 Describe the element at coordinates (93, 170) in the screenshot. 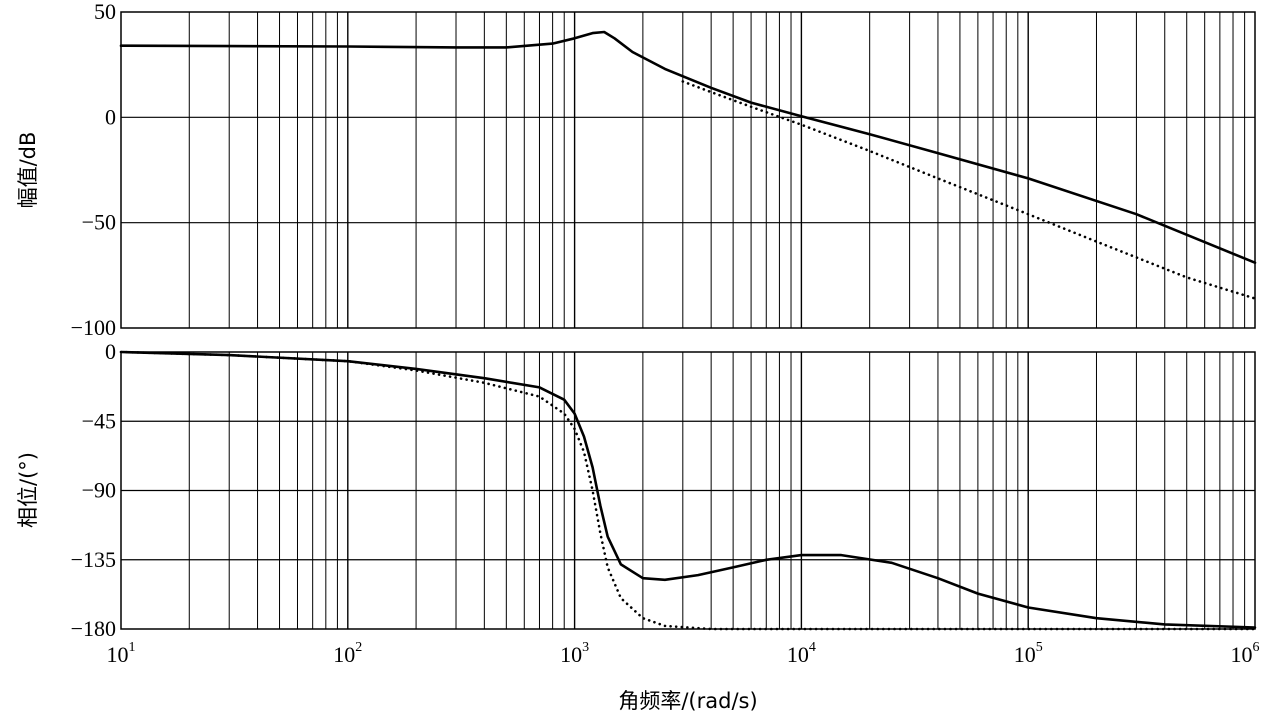

I see `magnitude-y-tick-labels: 50 0 −50 −100` at that location.